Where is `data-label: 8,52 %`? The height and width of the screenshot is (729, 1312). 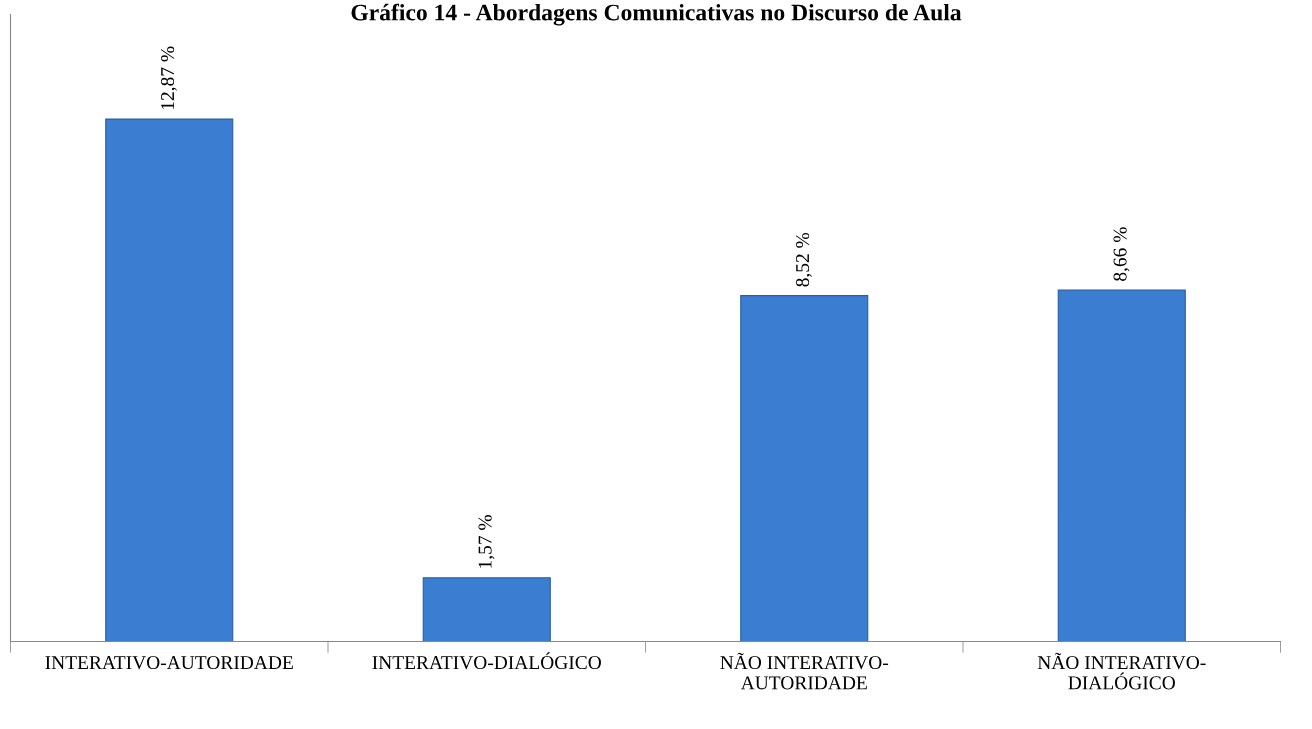 data-label: 8,52 % is located at coordinates (804, 259).